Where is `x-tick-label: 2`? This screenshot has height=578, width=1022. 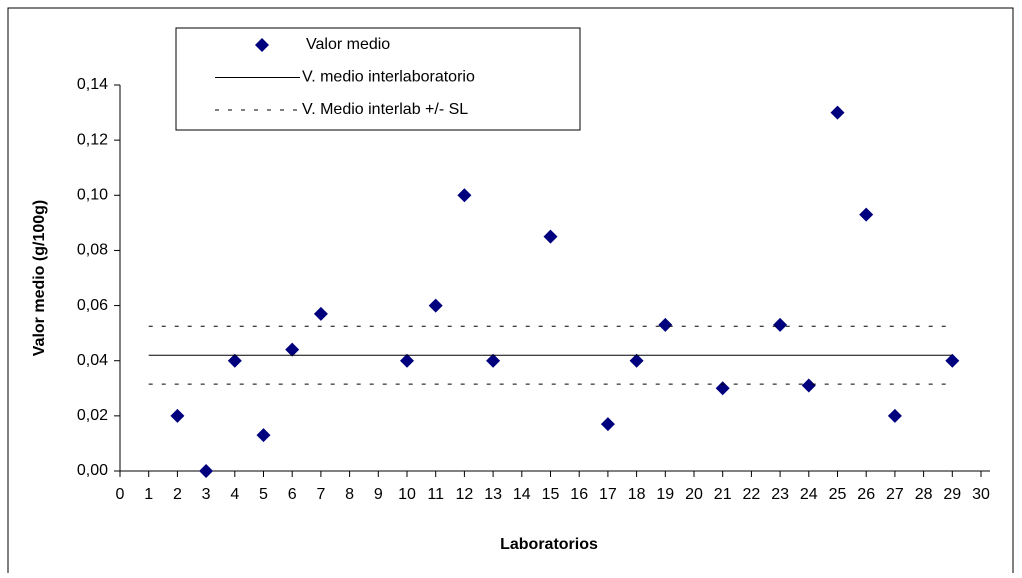 x-tick-label: 2 is located at coordinates (177, 494).